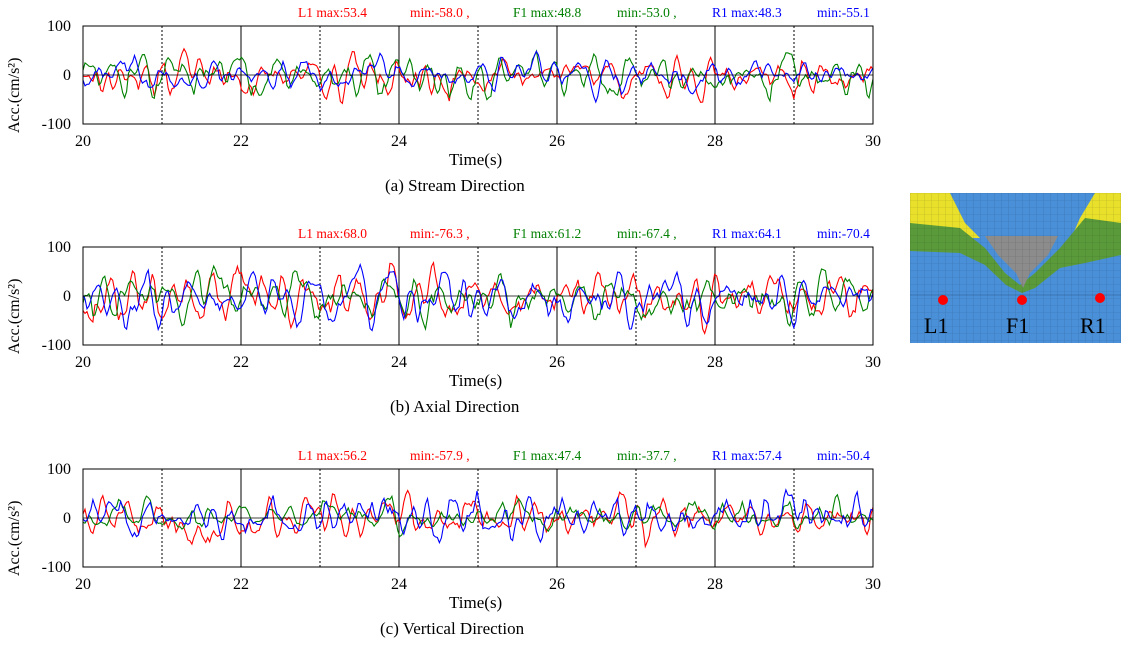  What do you see at coordinates (455, 186) in the screenshot?
I see `caption-a: (a) Stream Direction` at bounding box center [455, 186].